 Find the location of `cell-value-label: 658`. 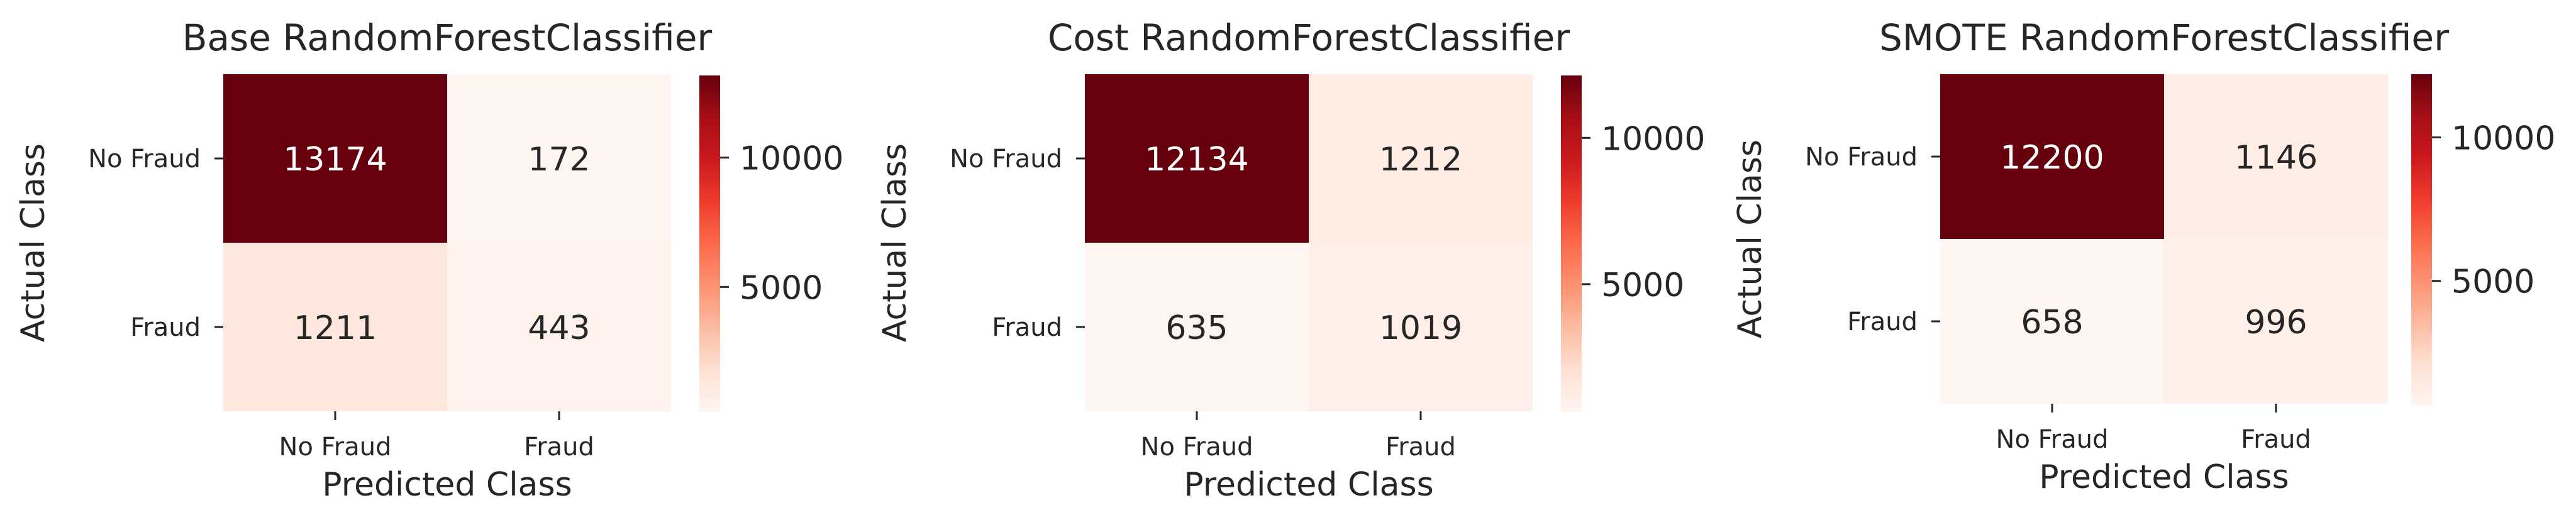

cell-value-label: 658 is located at coordinates (2052, 322).